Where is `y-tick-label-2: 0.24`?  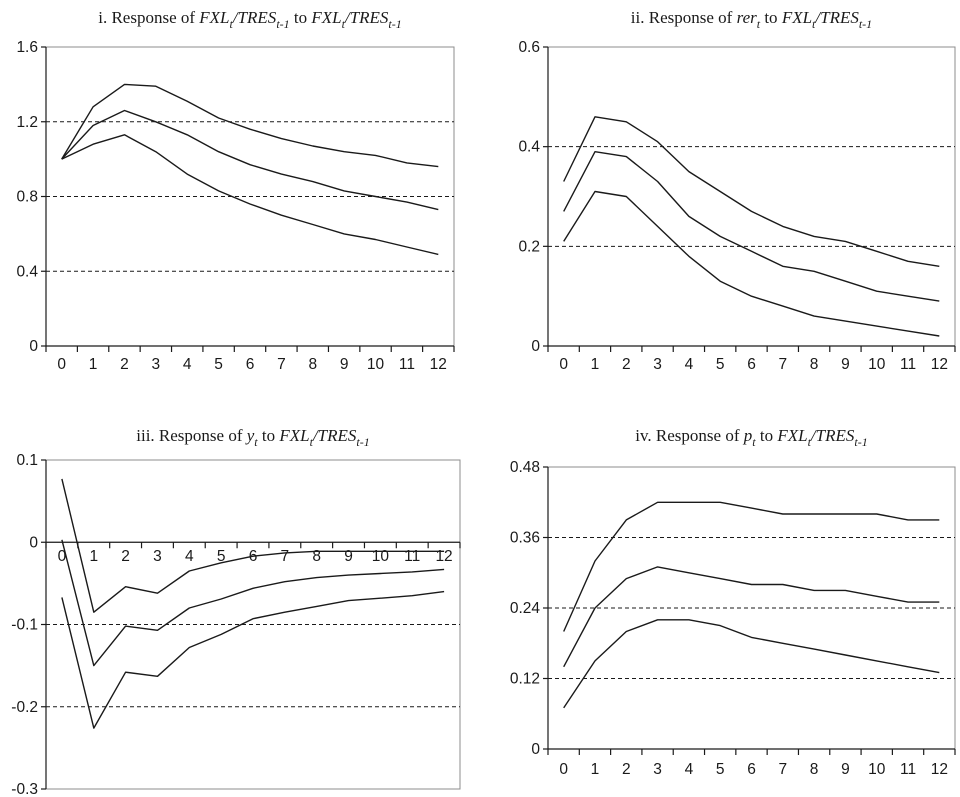 y-tick-label-2: 0.24 is located at coordinates (525, 608).